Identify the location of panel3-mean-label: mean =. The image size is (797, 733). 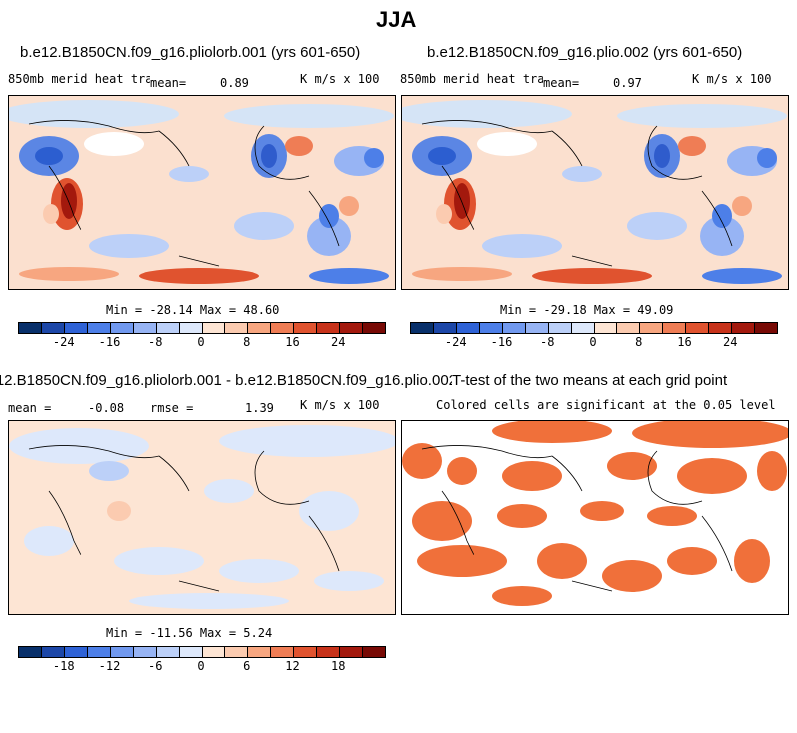
(30, 408).